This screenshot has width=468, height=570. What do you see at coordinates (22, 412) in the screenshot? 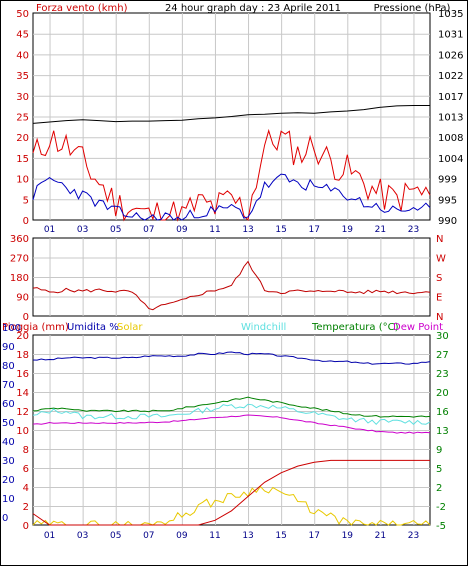
I see `rain-tick-label: 12` at bounding box center [22, 412].